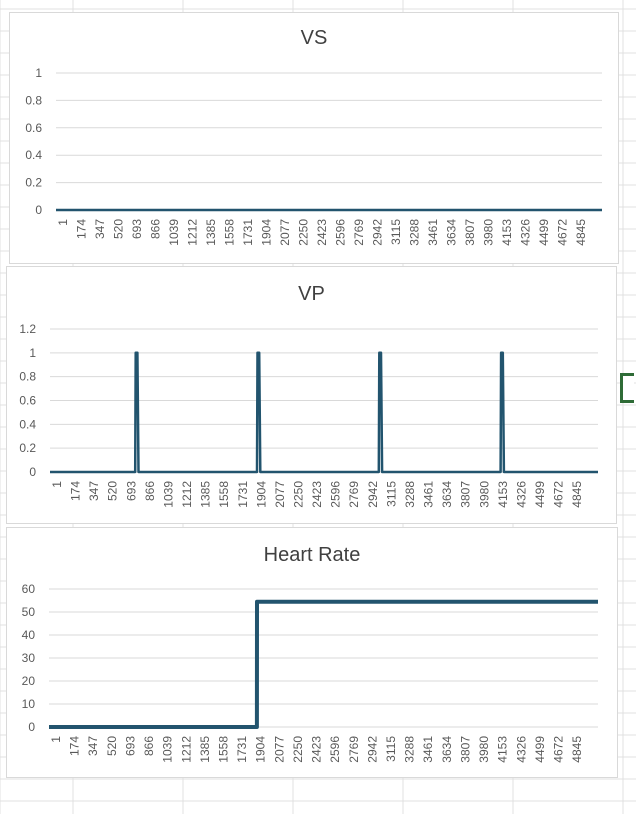 This screenshot has width=636, height=814. Describe the element at coordinates (312, 555) in the screenshot. I see `chart-title: Heart Rate` at that location.